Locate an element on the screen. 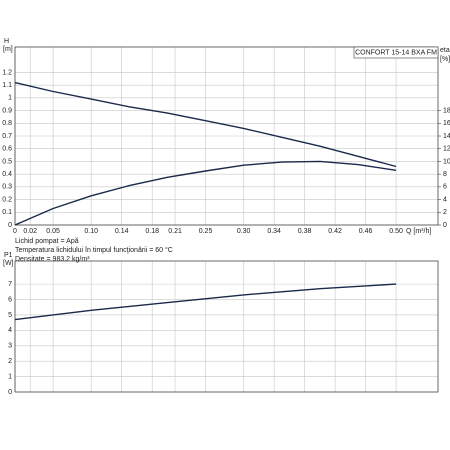 The width and height of the screenshot is (450, 450). x-tick-label: 0.30 is located at coordinates (244, 231).